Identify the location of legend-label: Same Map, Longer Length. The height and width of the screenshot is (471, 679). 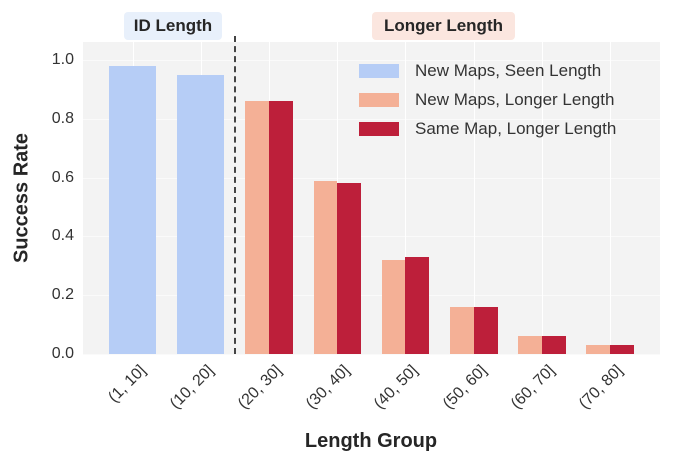
(516, 128).